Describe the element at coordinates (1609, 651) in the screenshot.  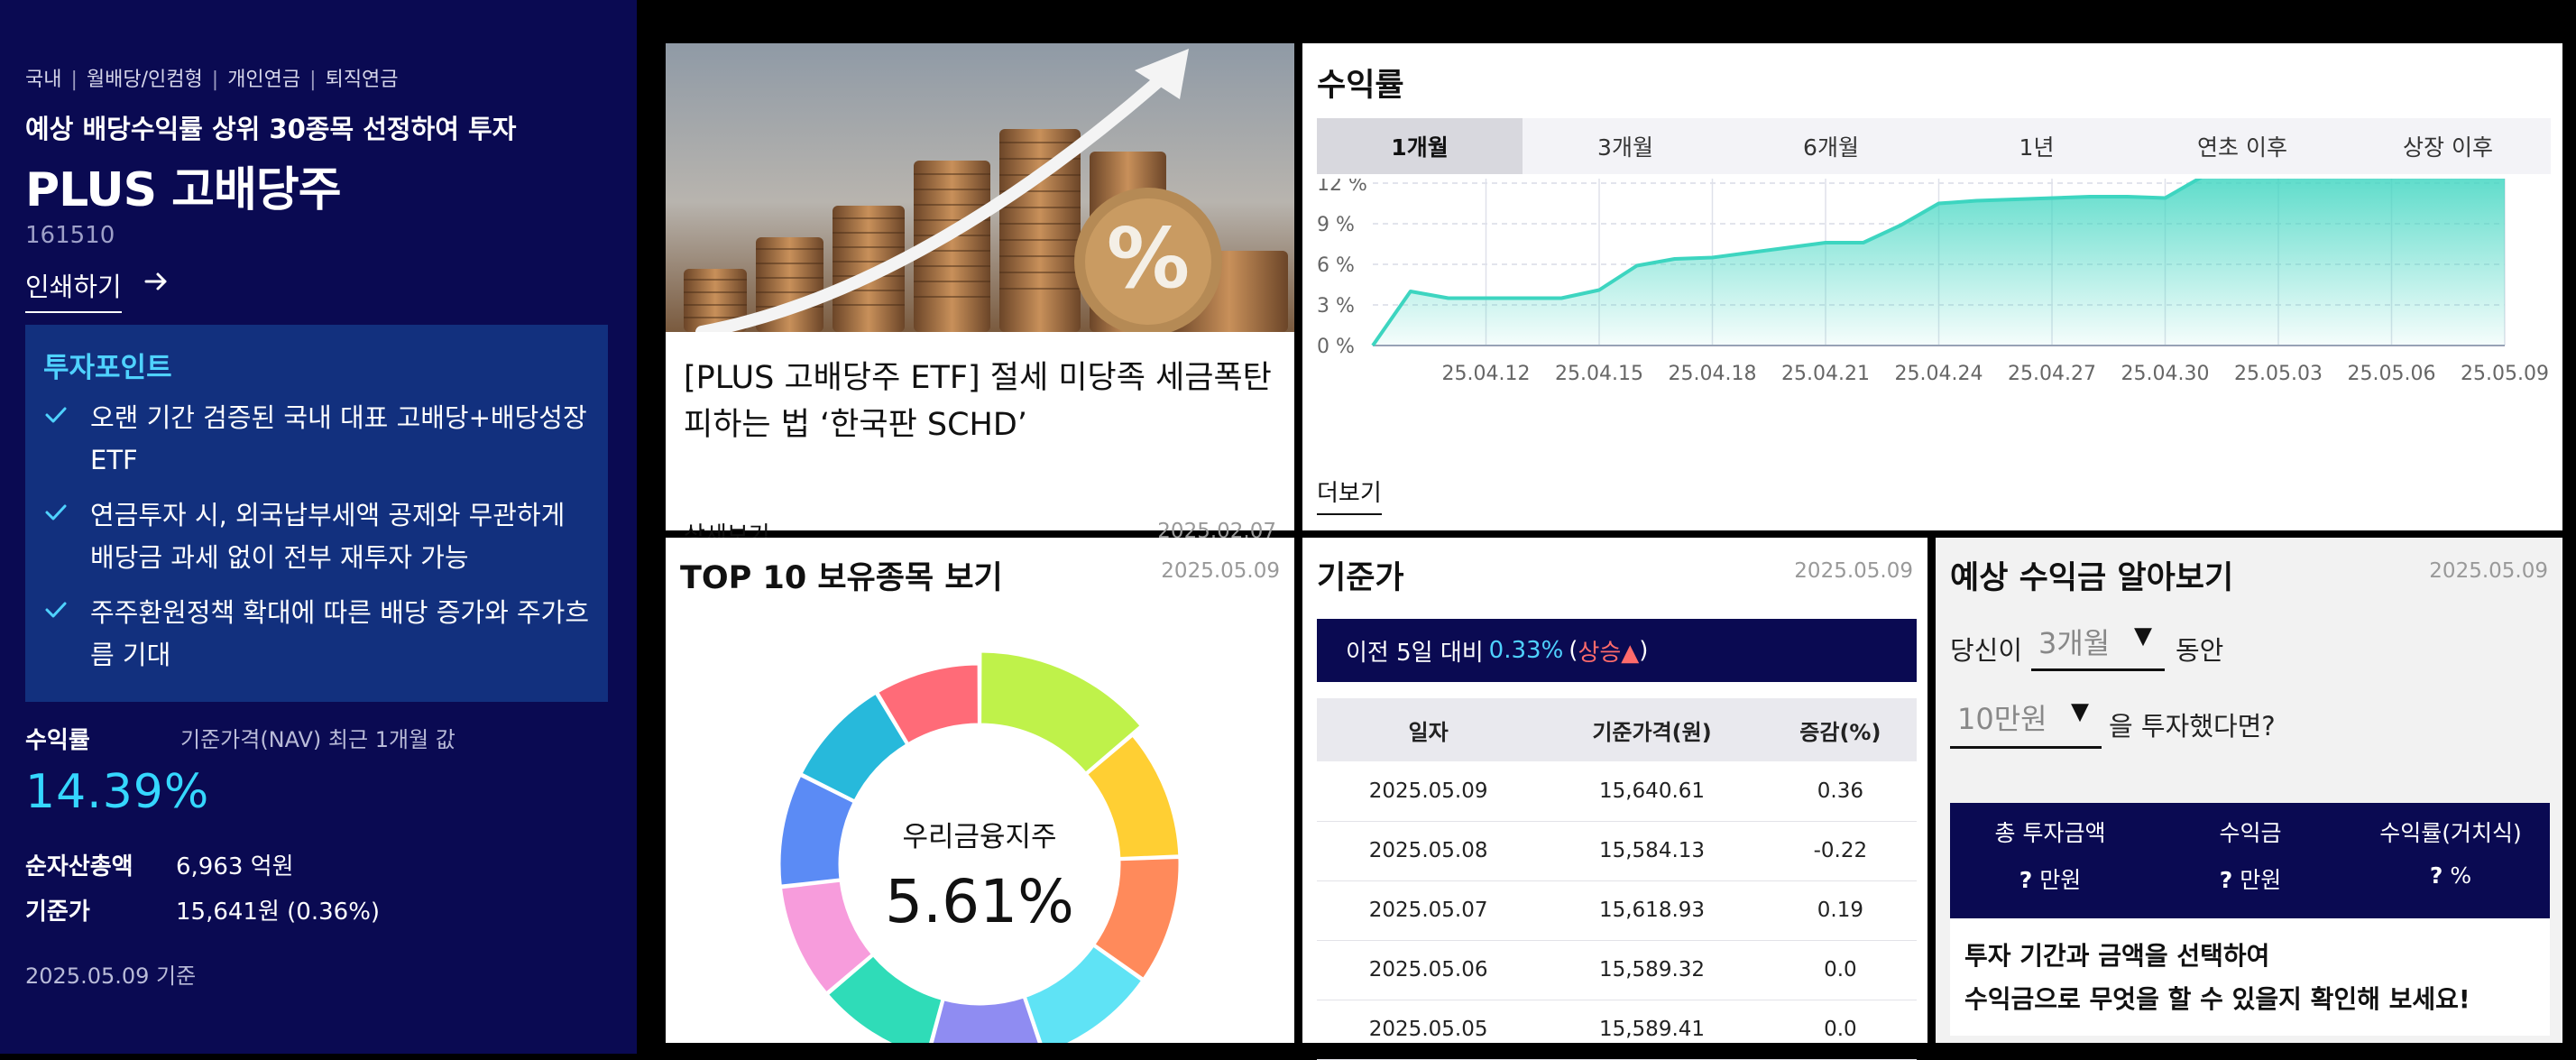
I see `nav-compare-direction: 상승▲` at that location.